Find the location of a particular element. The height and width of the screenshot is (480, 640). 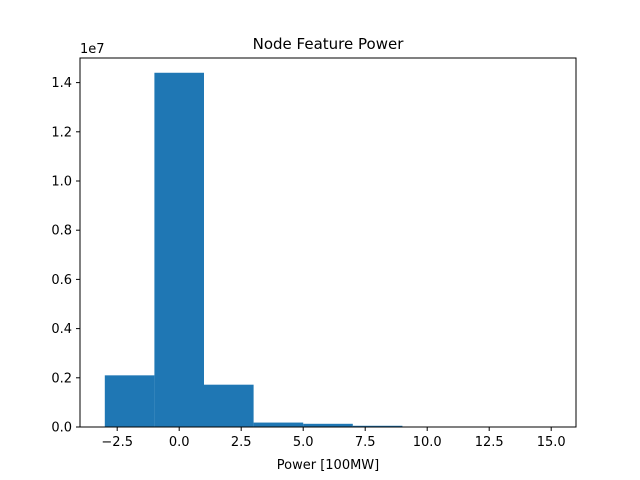

y-offset-label: 1e7 is located at coordinates (92, 49).